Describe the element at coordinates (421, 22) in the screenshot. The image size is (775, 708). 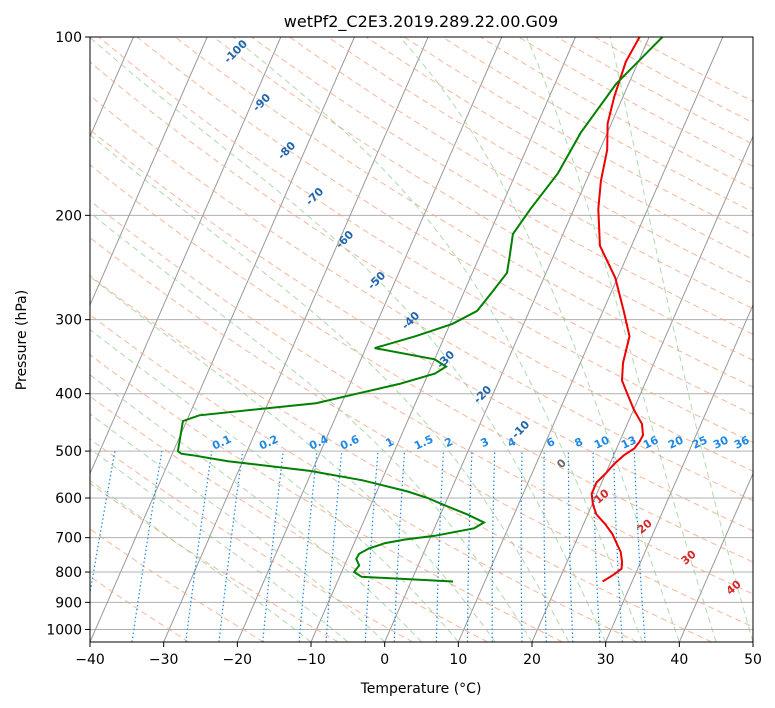
I see `chart-title: wetPf2_C2E3.2019.289.22.00.G09` at that location.